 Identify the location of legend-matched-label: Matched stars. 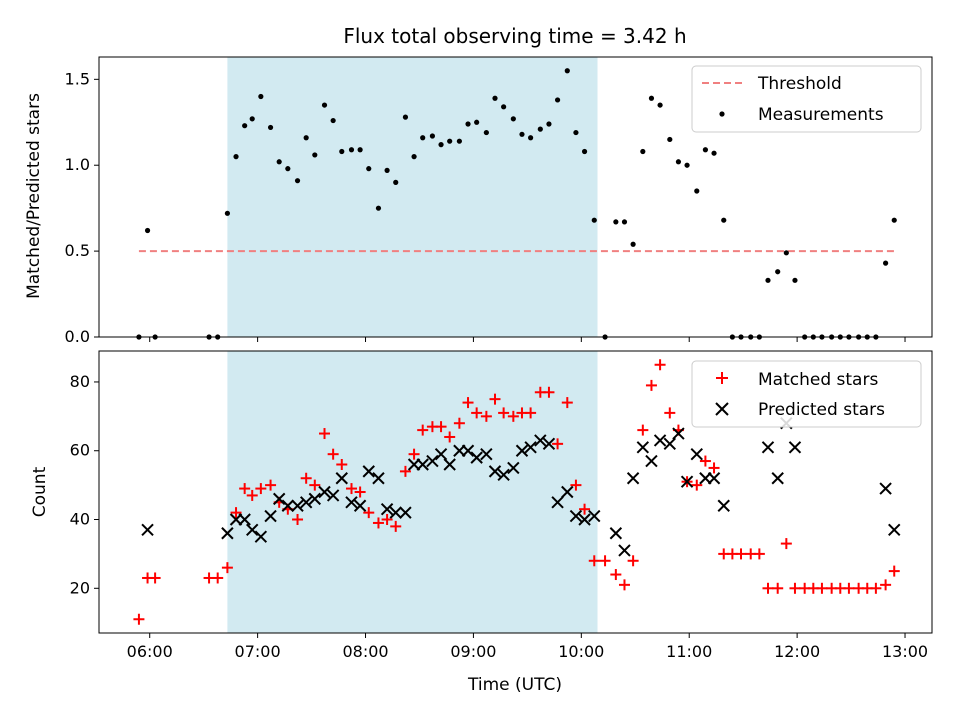
(818, 380).